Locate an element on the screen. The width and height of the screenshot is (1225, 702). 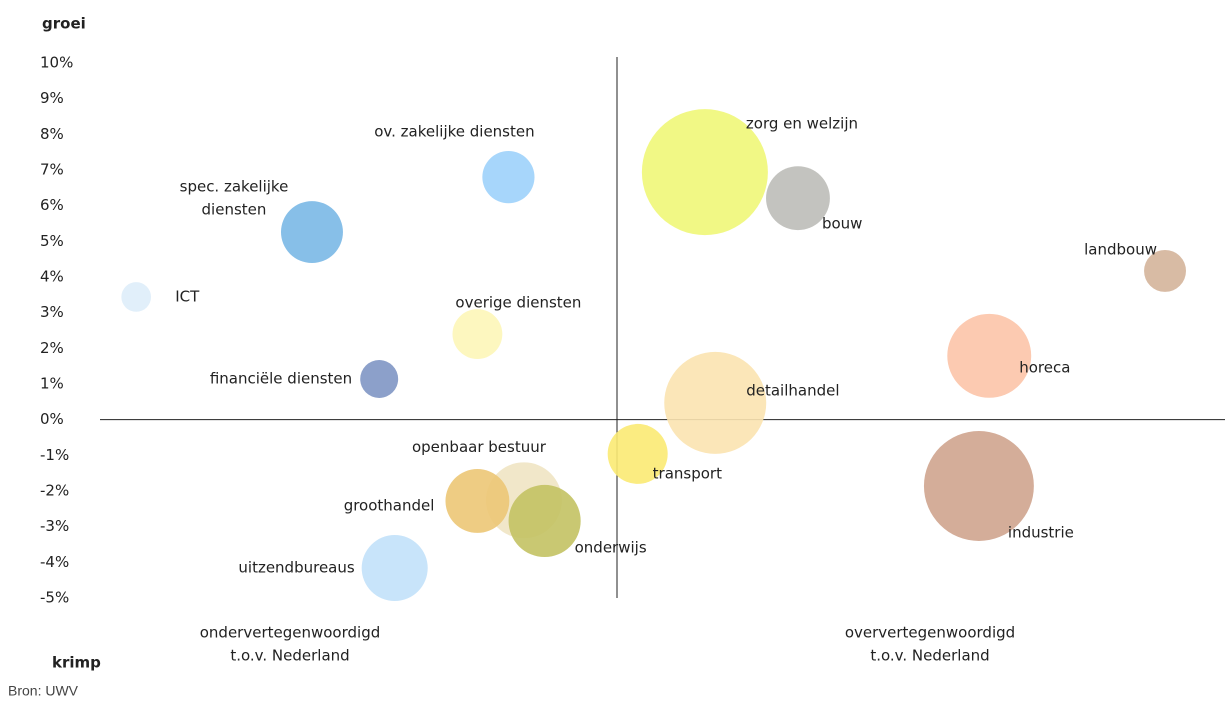
y-label-top: groei is located at coordinates (64, 24).